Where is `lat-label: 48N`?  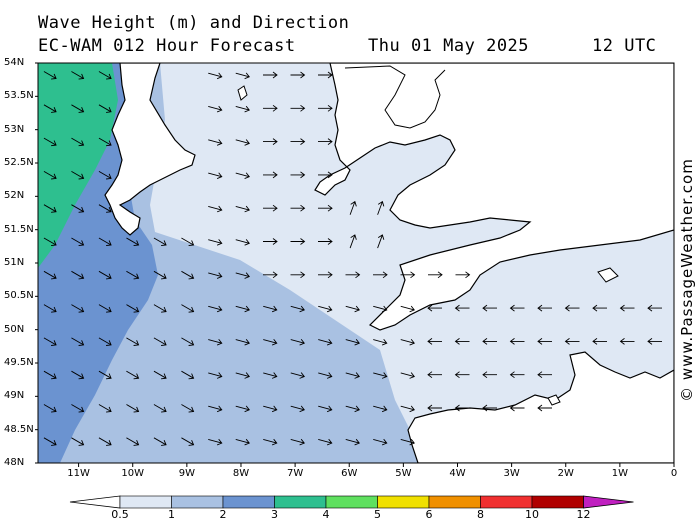 lat-label: 48N is located at coordinates (14, 462).